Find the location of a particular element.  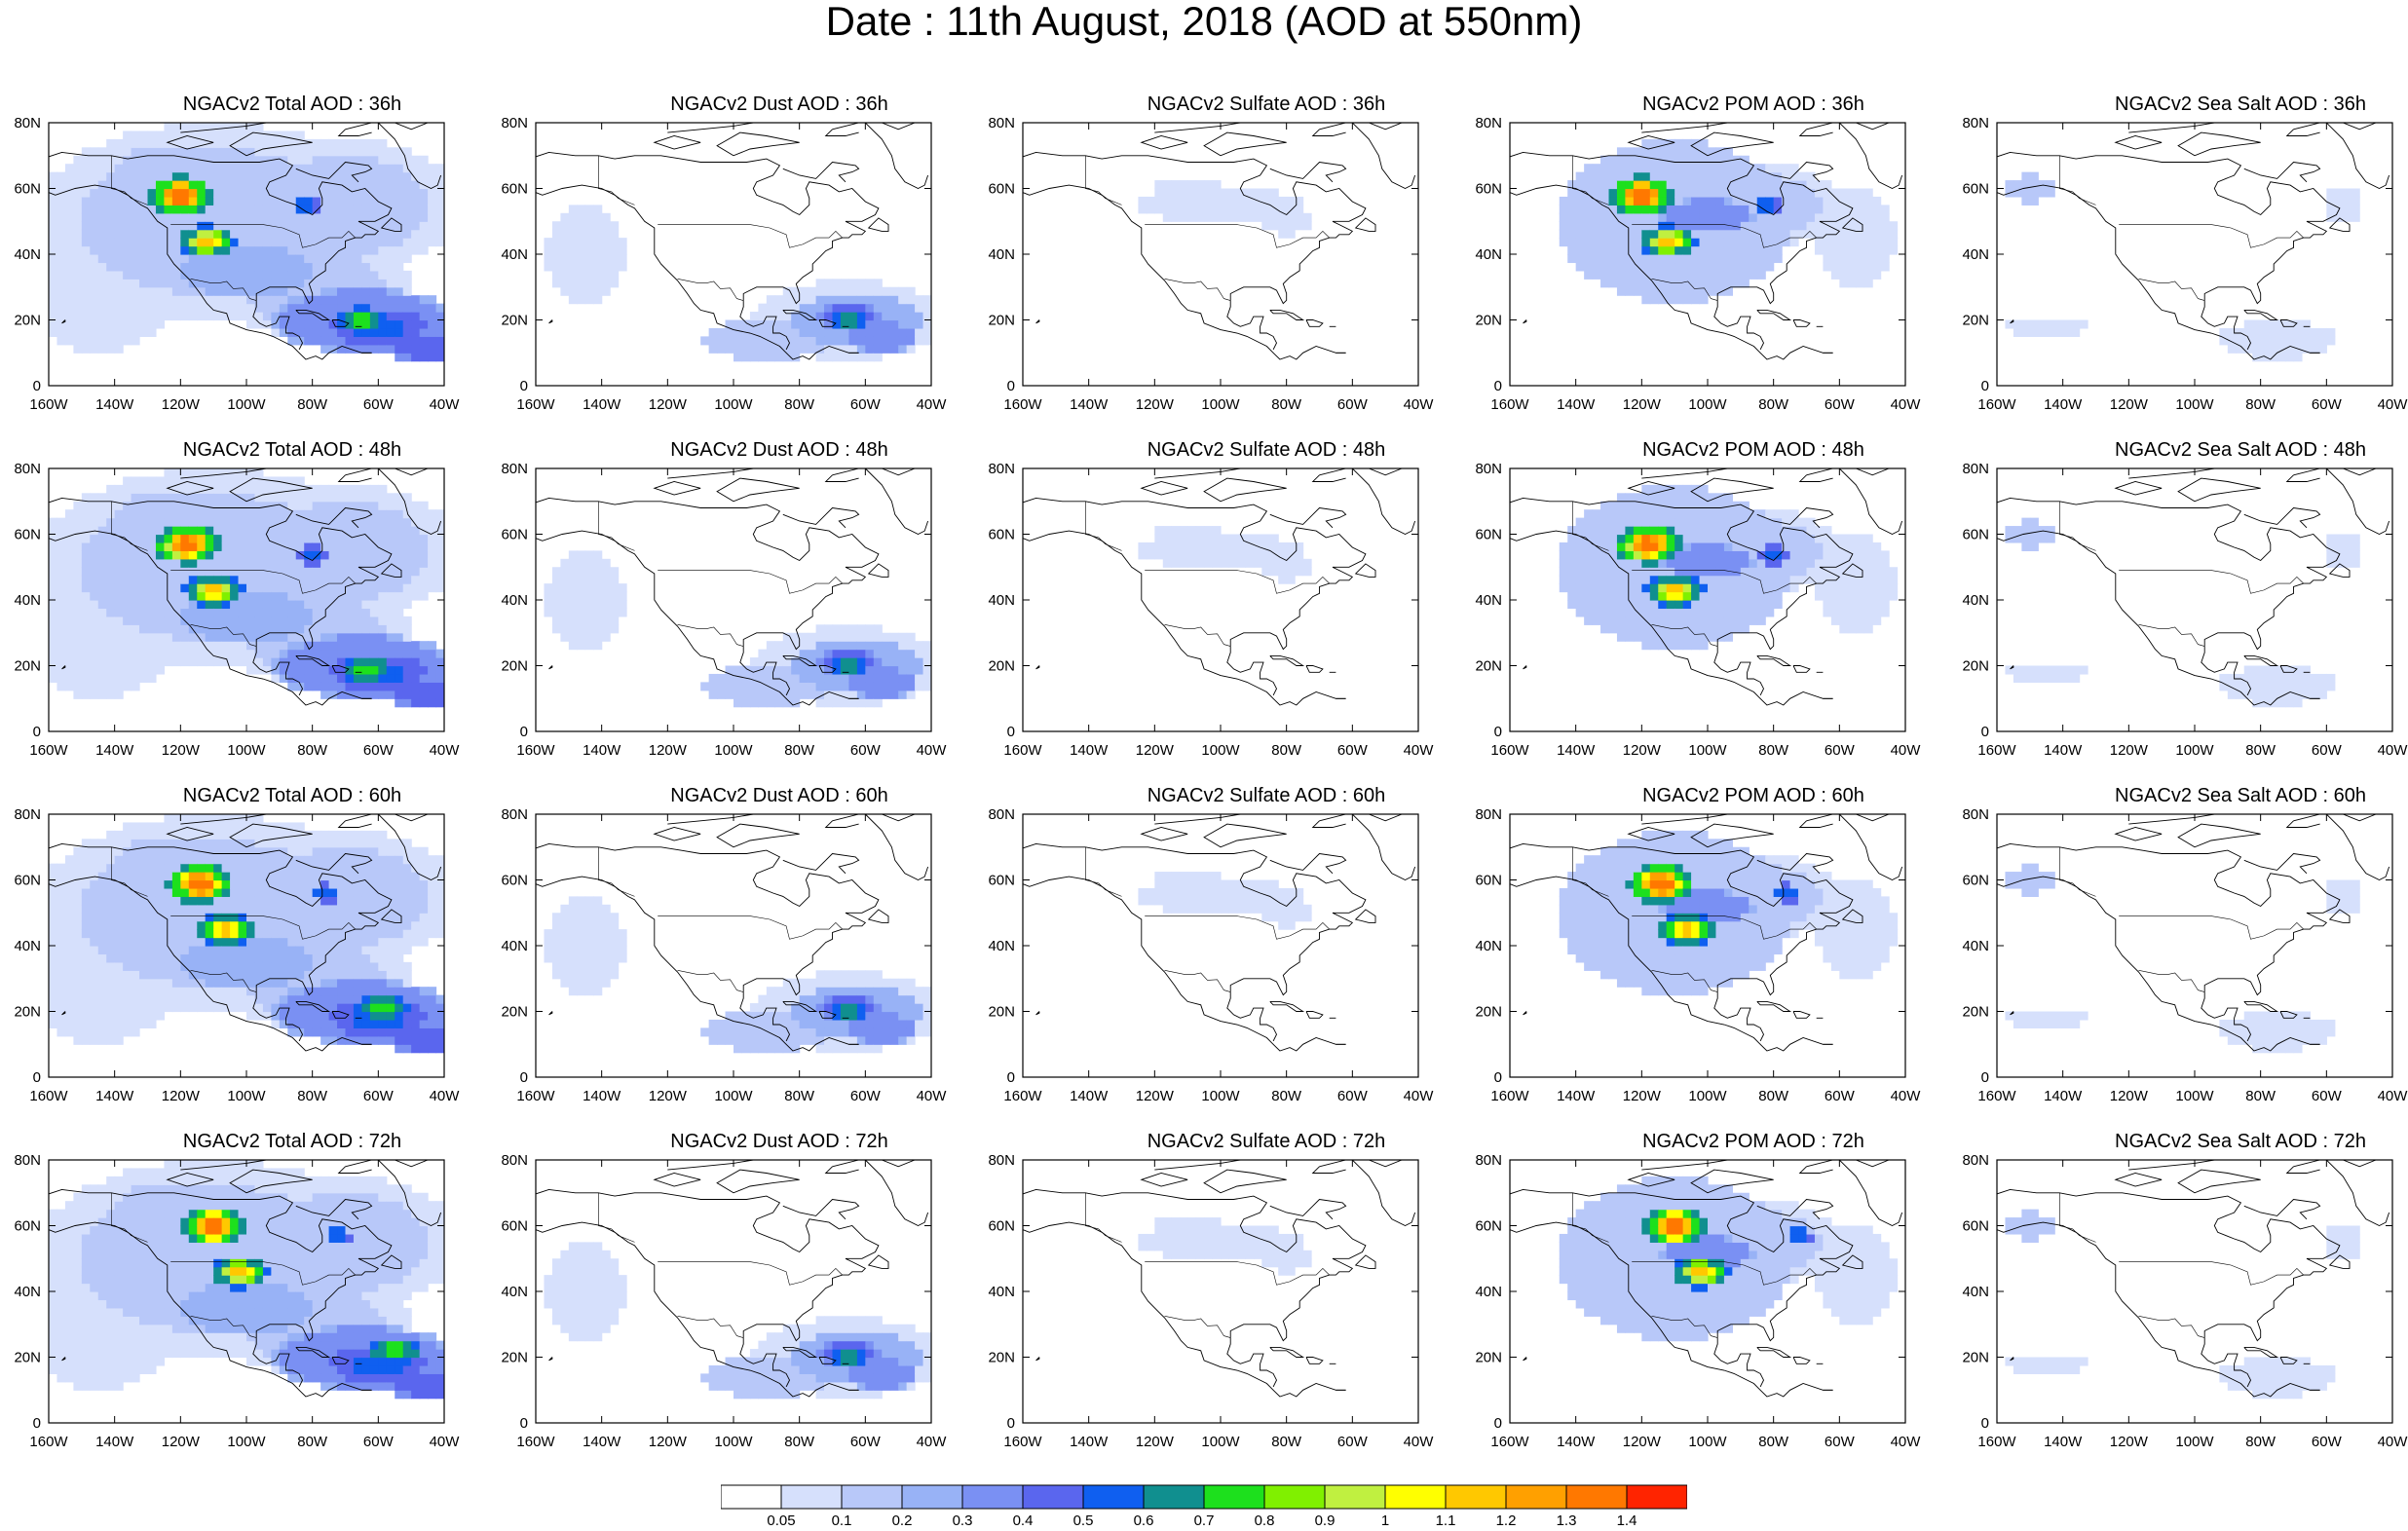

political-border is located at coordinates (1197, 635).